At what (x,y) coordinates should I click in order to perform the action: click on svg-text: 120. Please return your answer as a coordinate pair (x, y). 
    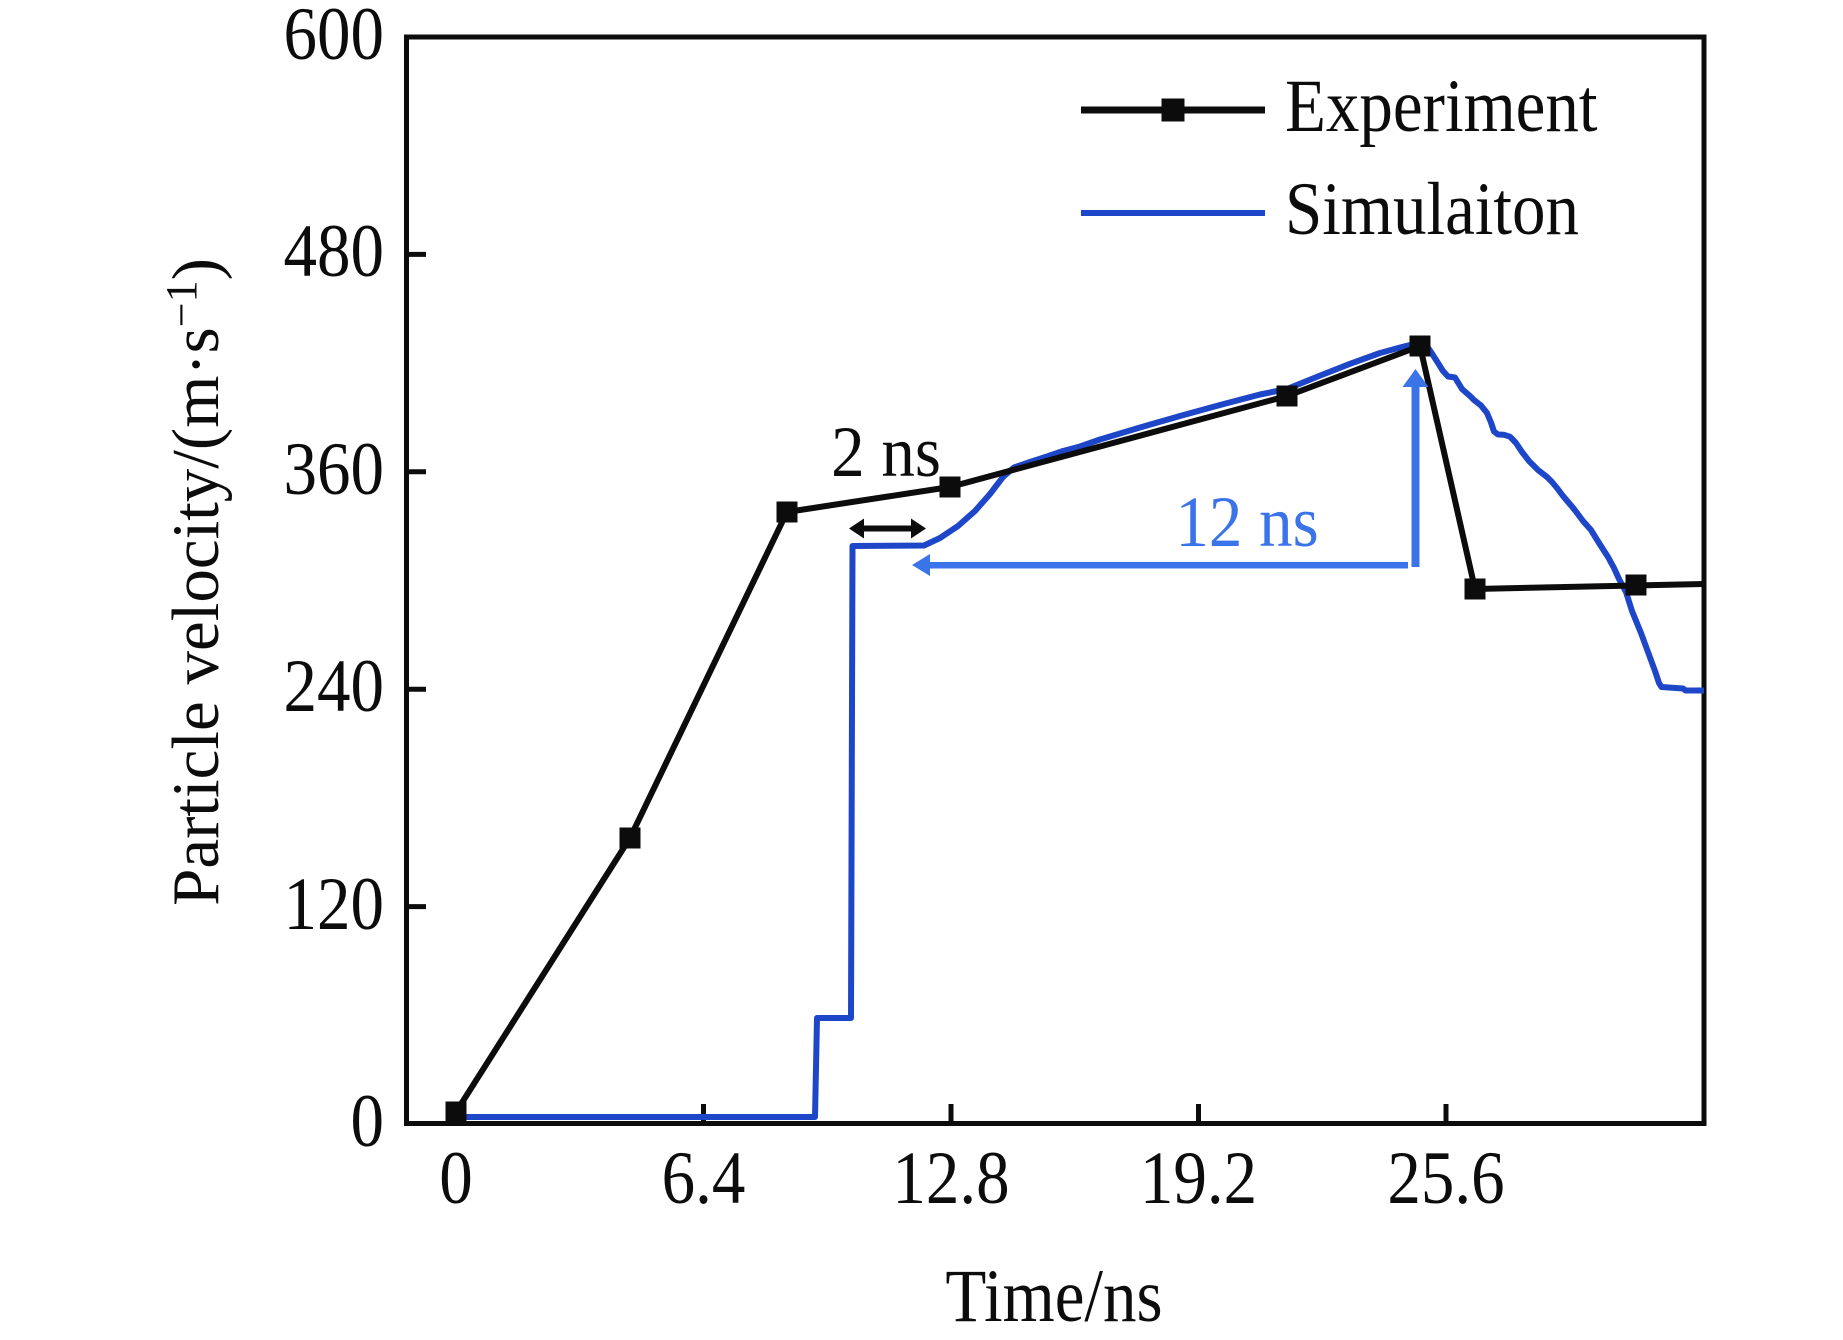
    Looking at the image, I should click on (334, 905).